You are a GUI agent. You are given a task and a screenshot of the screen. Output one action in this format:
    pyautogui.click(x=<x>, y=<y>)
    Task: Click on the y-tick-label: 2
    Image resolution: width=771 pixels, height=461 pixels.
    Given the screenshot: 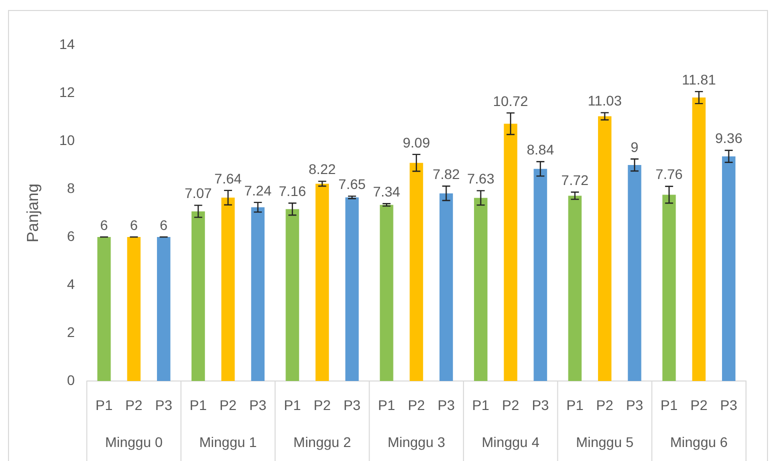 What is the action you would take?
    pyautogui.click(x=70, y=332)
    